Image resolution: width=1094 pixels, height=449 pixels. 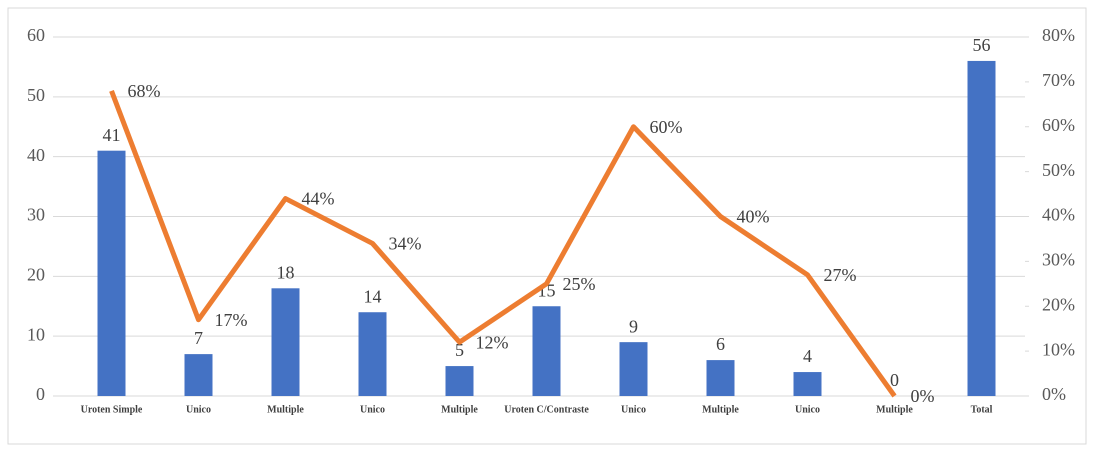 What do you see at coordinates (633, 326) in the screenshot?
I see `data-label: 9` at bounding box center [633, 326].